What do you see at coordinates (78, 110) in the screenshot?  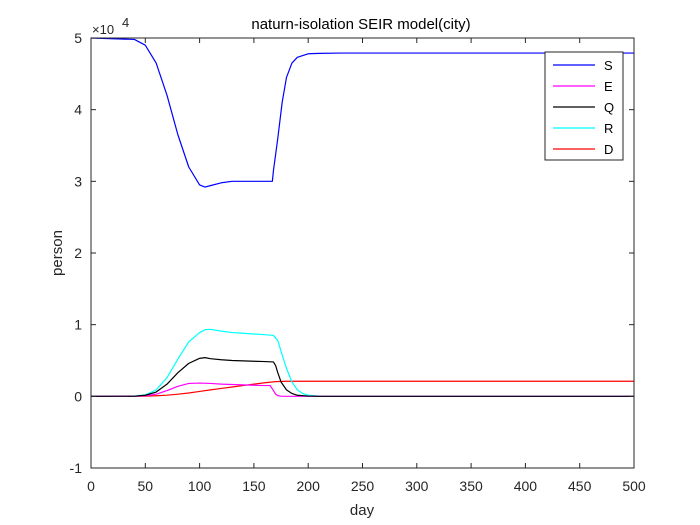 I see `y-tick-label: 4` at bounding box center [78, 110].